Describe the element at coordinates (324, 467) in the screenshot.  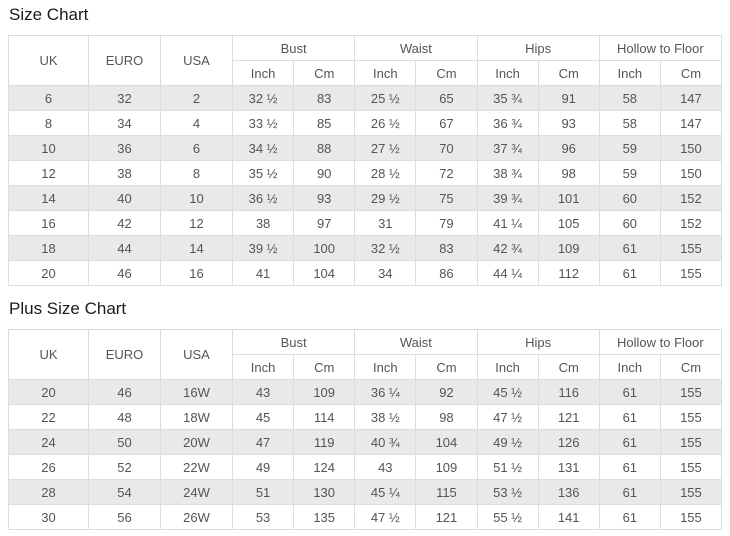
I see `table-cell: 124` at that location.